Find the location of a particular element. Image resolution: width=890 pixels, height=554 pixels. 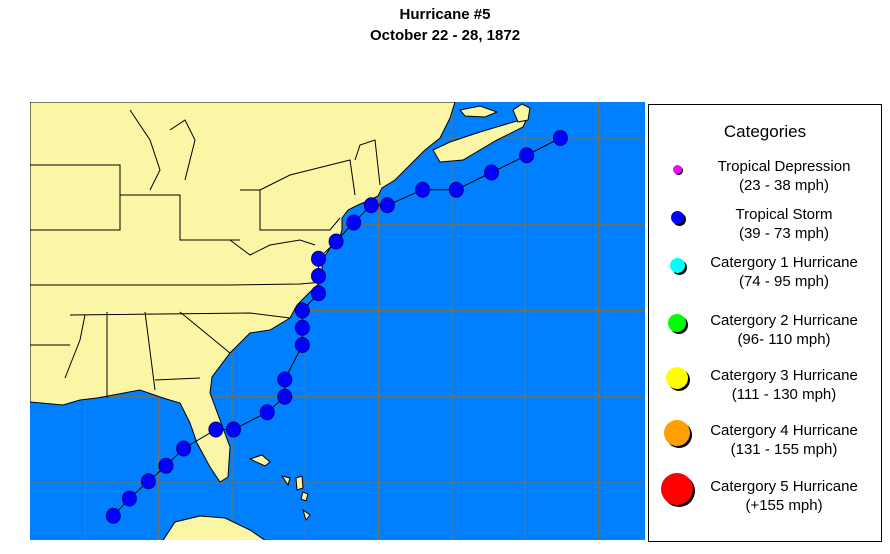

legend-wind-range: (111 - 130 mph) is located at coordinates (784, 394).